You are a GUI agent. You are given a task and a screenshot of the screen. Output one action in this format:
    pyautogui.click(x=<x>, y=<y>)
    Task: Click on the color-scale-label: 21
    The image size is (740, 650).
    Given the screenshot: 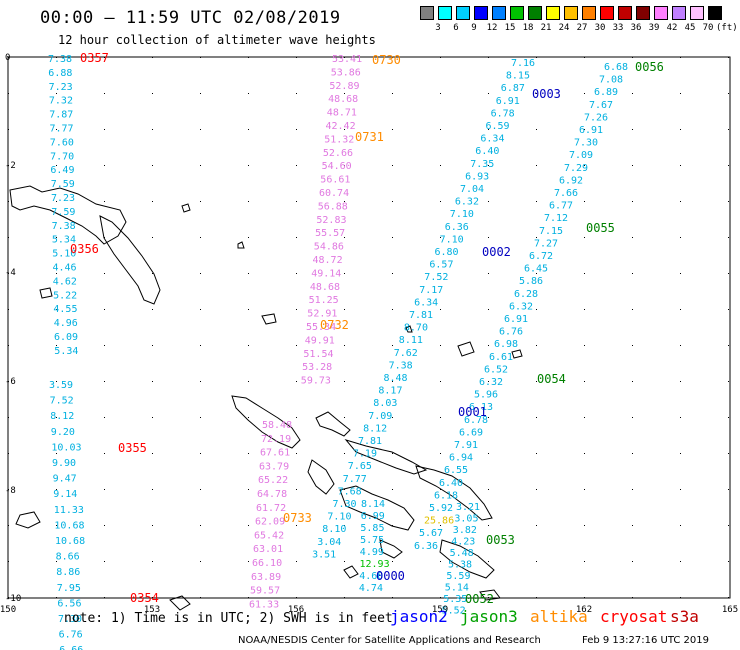 What is the action you would take?
    pyautogui.click(x=546, y=28)
    